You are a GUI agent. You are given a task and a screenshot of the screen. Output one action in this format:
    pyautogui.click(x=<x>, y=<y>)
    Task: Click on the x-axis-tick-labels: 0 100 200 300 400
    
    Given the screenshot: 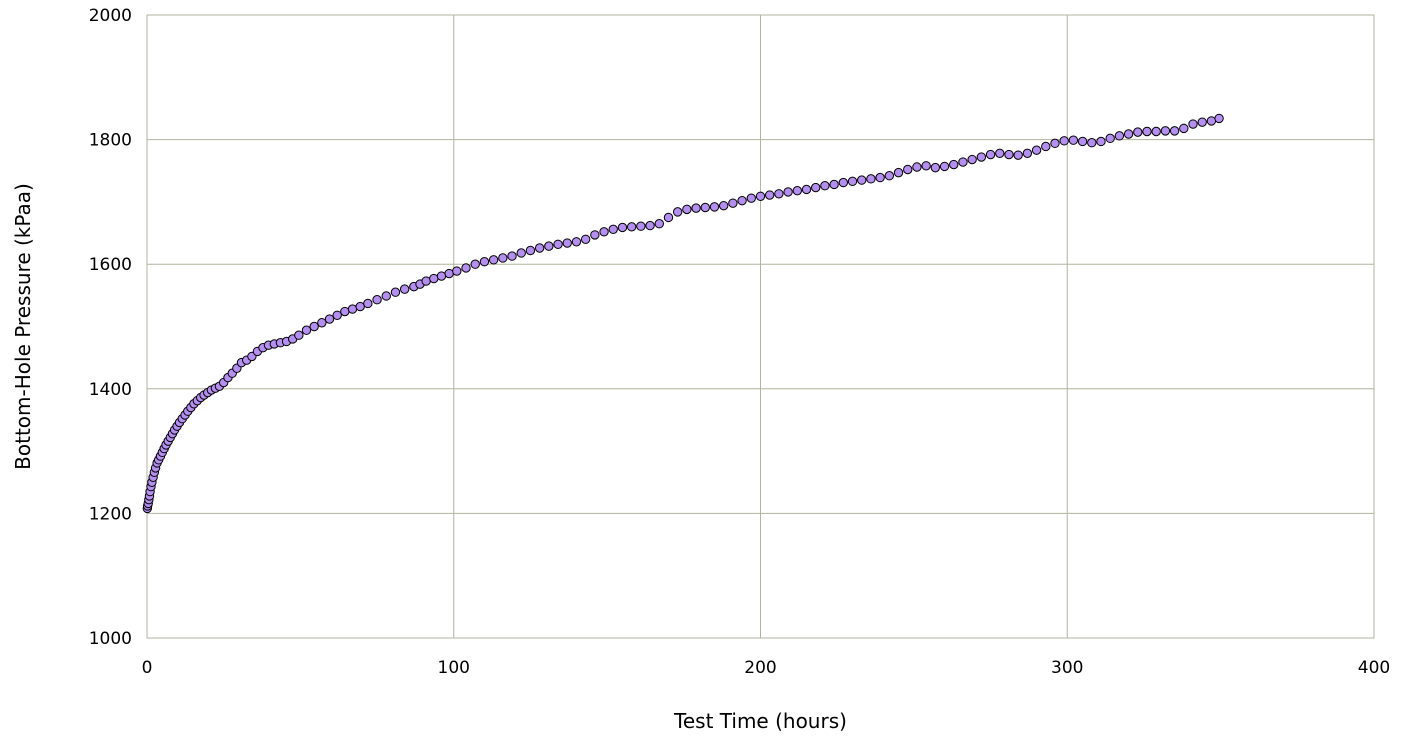 What is the action you would take?
    pyautogui.click(x=766, y=668)
    